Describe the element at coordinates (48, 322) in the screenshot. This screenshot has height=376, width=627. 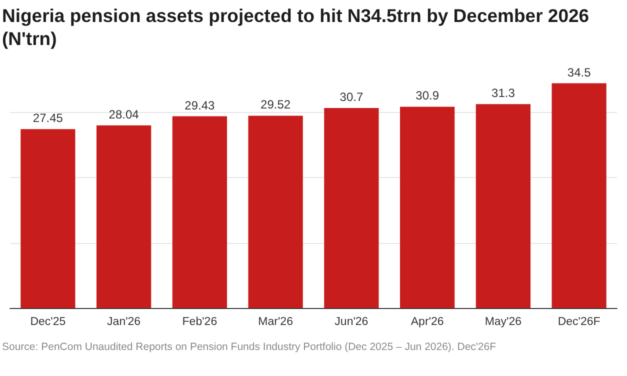
I see `x-tick-label: Dec'25` at that location.